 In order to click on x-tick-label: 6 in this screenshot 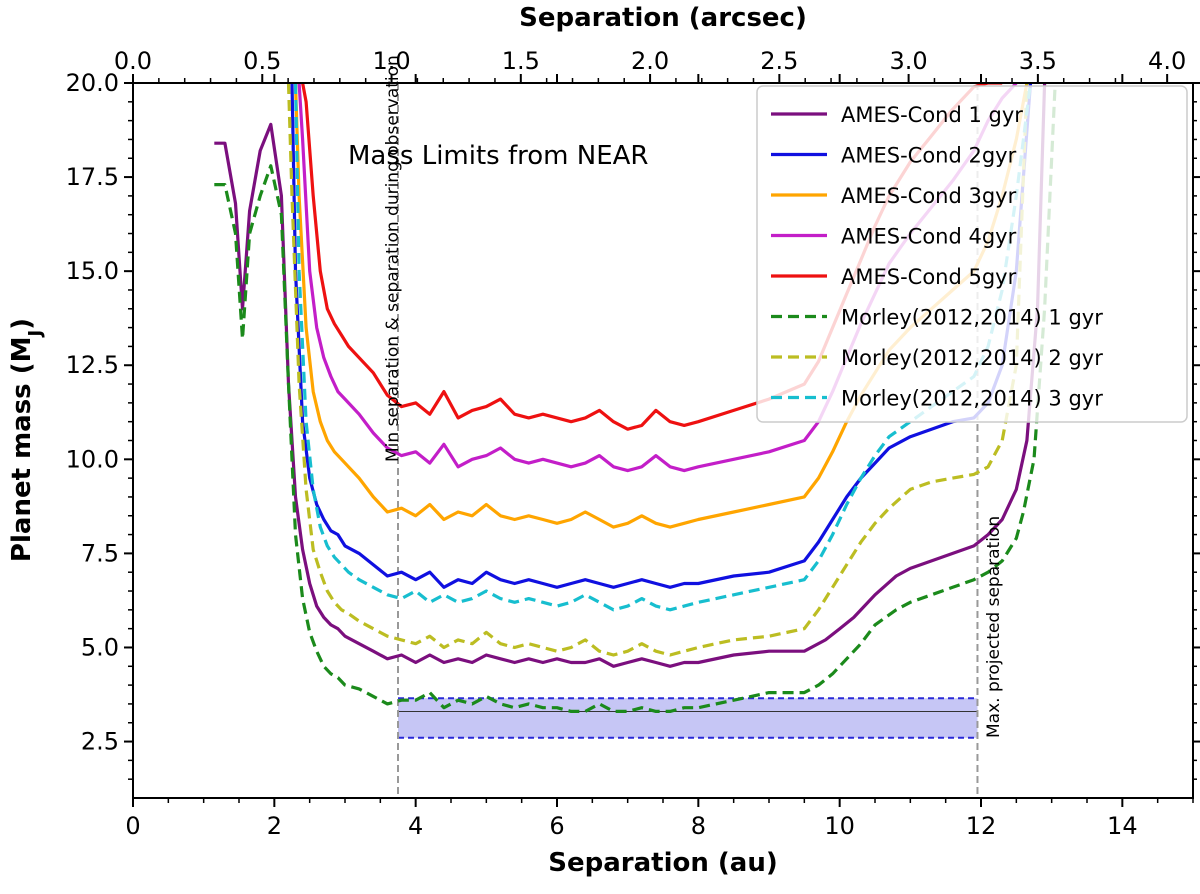, I will do `click(556, 826)`.